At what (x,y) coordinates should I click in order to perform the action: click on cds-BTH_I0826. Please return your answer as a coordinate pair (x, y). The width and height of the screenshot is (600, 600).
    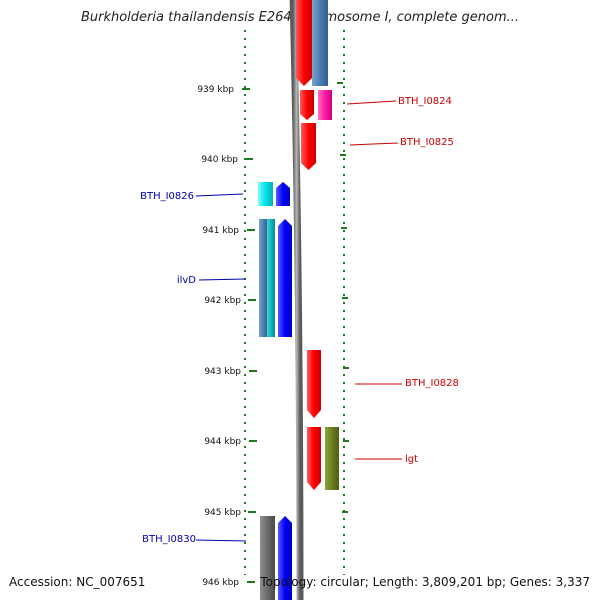
    Looking at the image, I should click on (265, 194).